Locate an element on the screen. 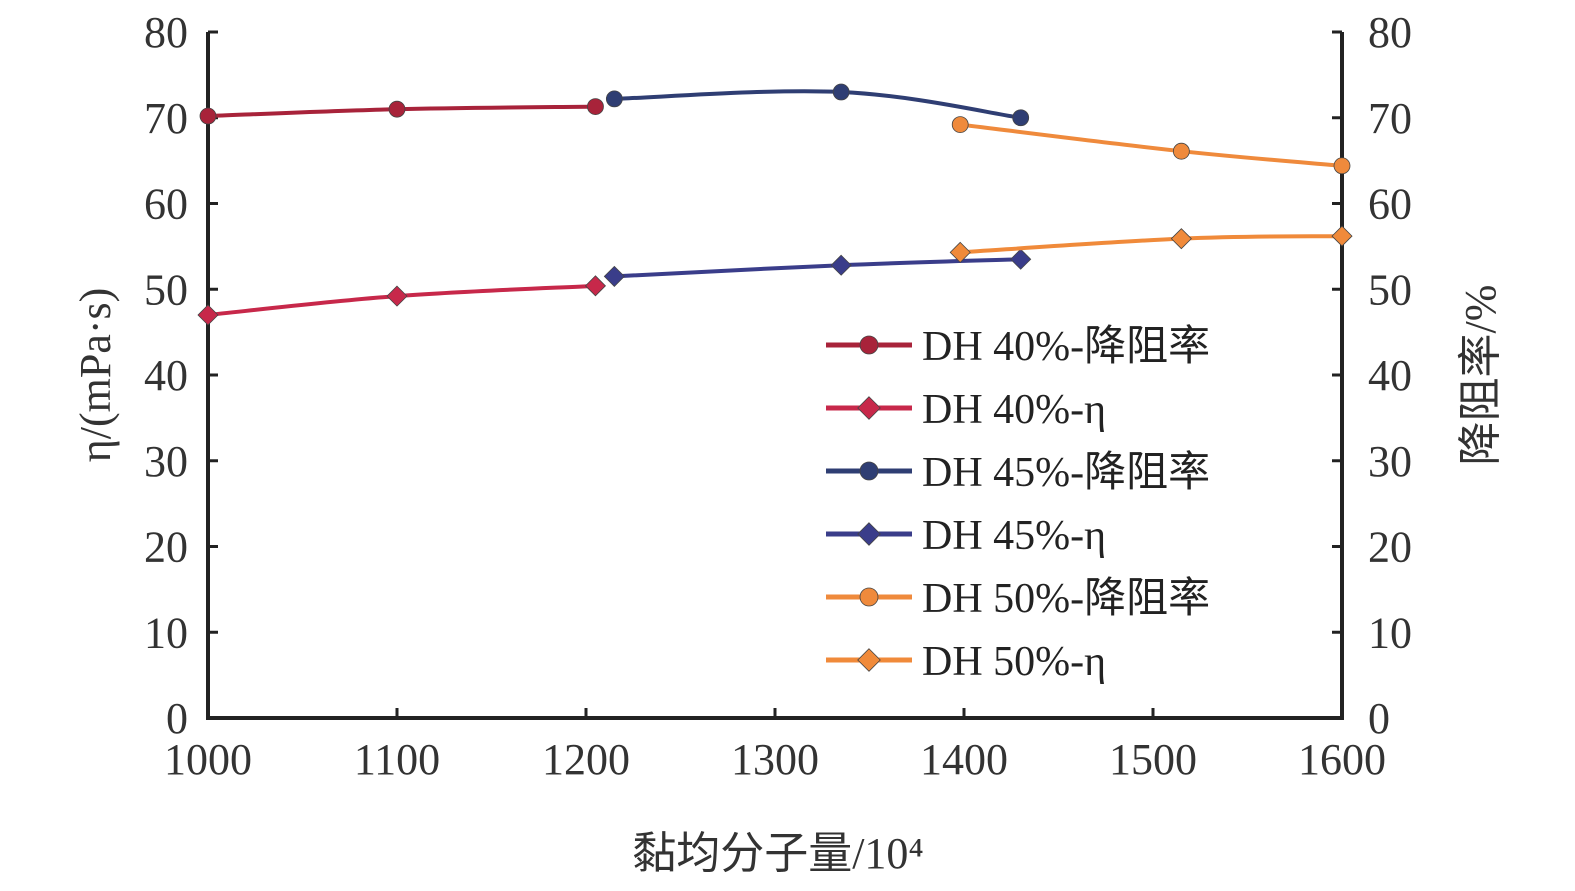 The image size is (1575, 891). right-y-tick-label: 20 is located at coordinates (1390, 547).